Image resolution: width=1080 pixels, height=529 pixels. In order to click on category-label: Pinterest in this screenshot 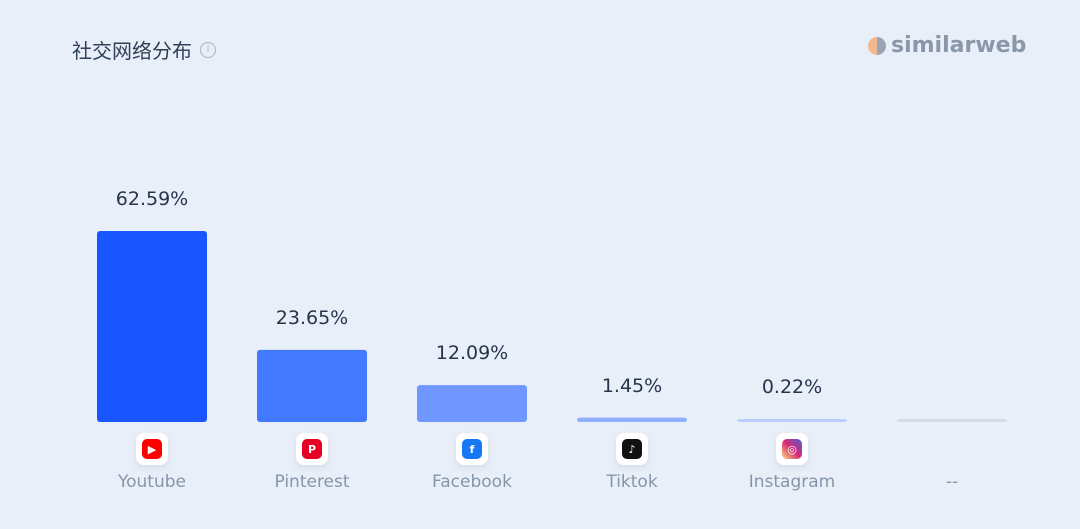, I will do `click(312, 482)`.